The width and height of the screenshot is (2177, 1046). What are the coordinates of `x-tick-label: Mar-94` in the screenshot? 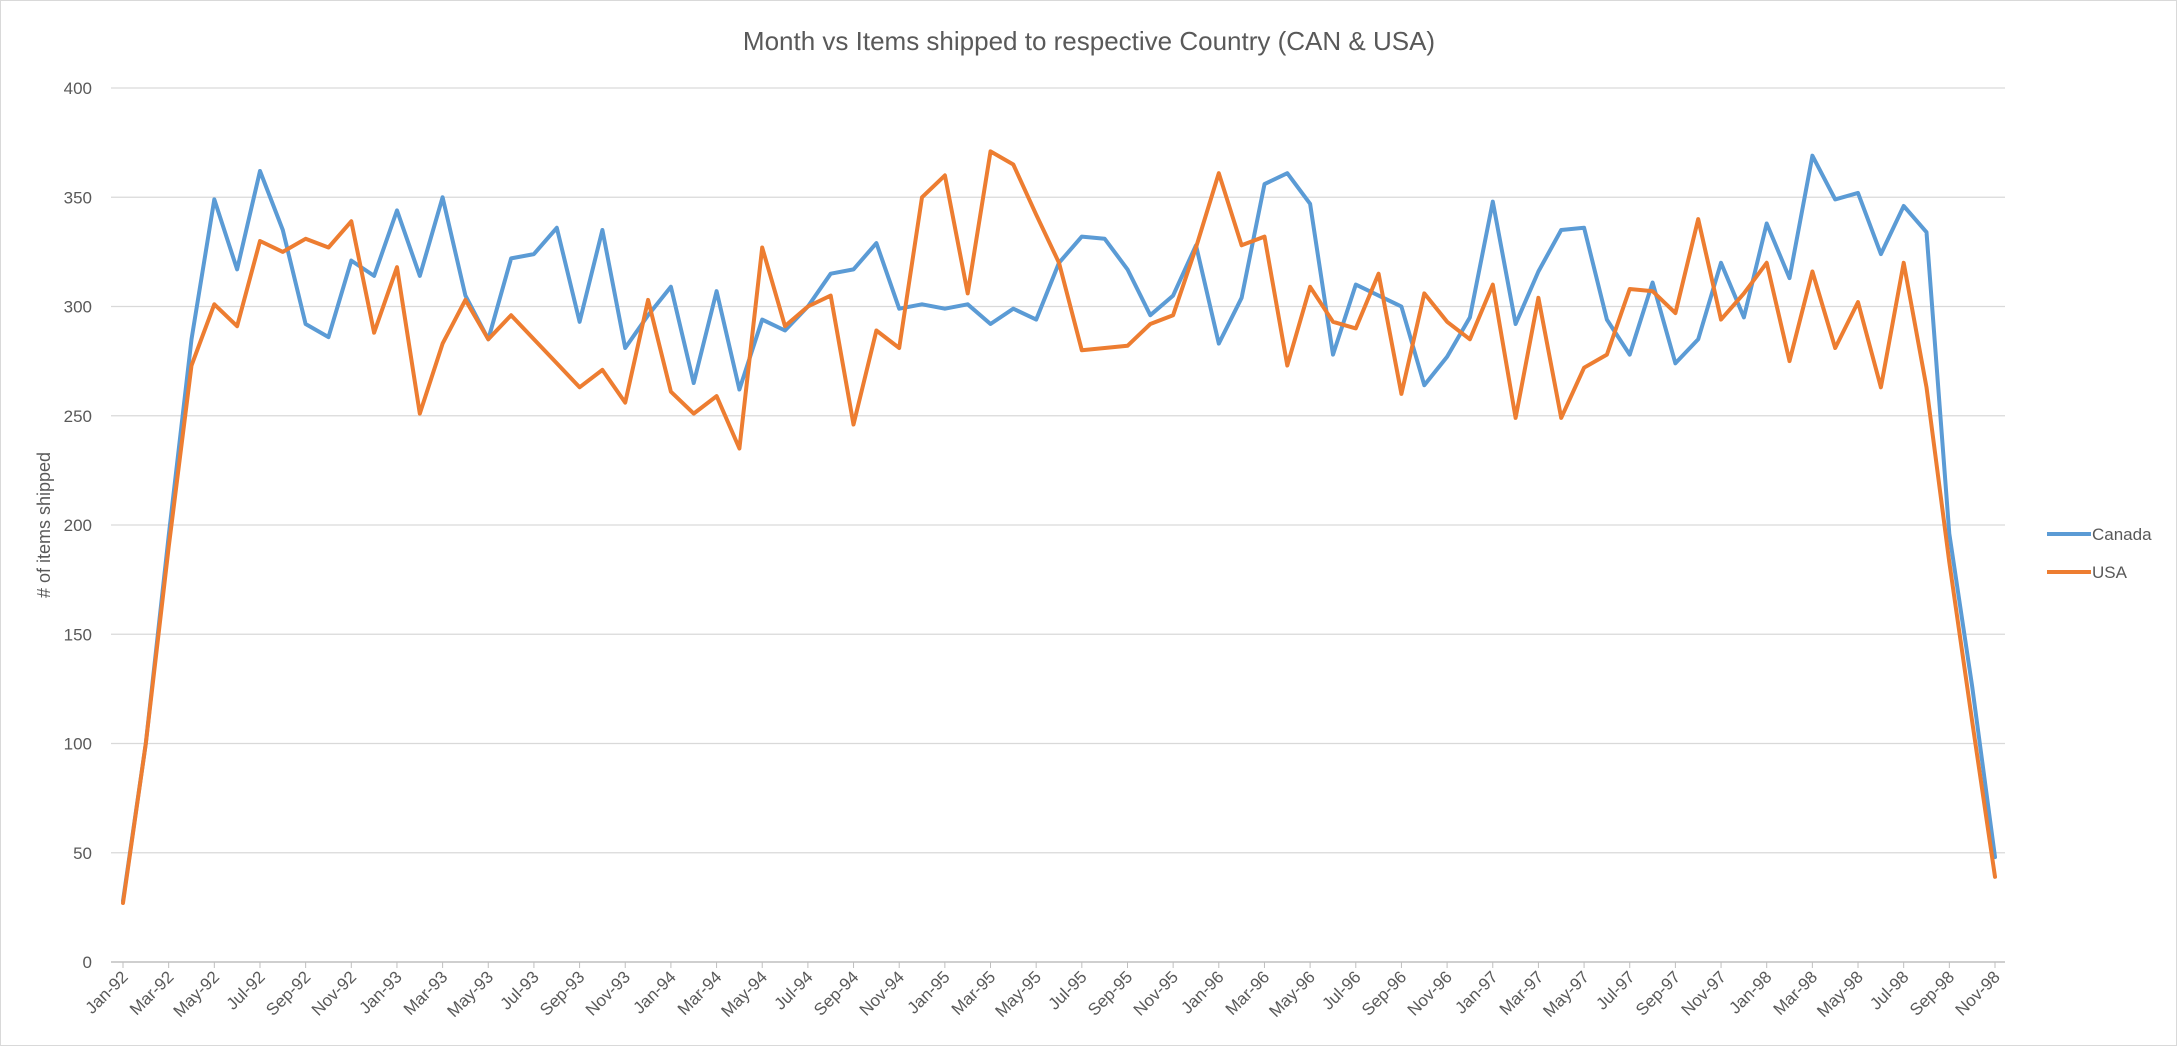 It's located at (700, 993).